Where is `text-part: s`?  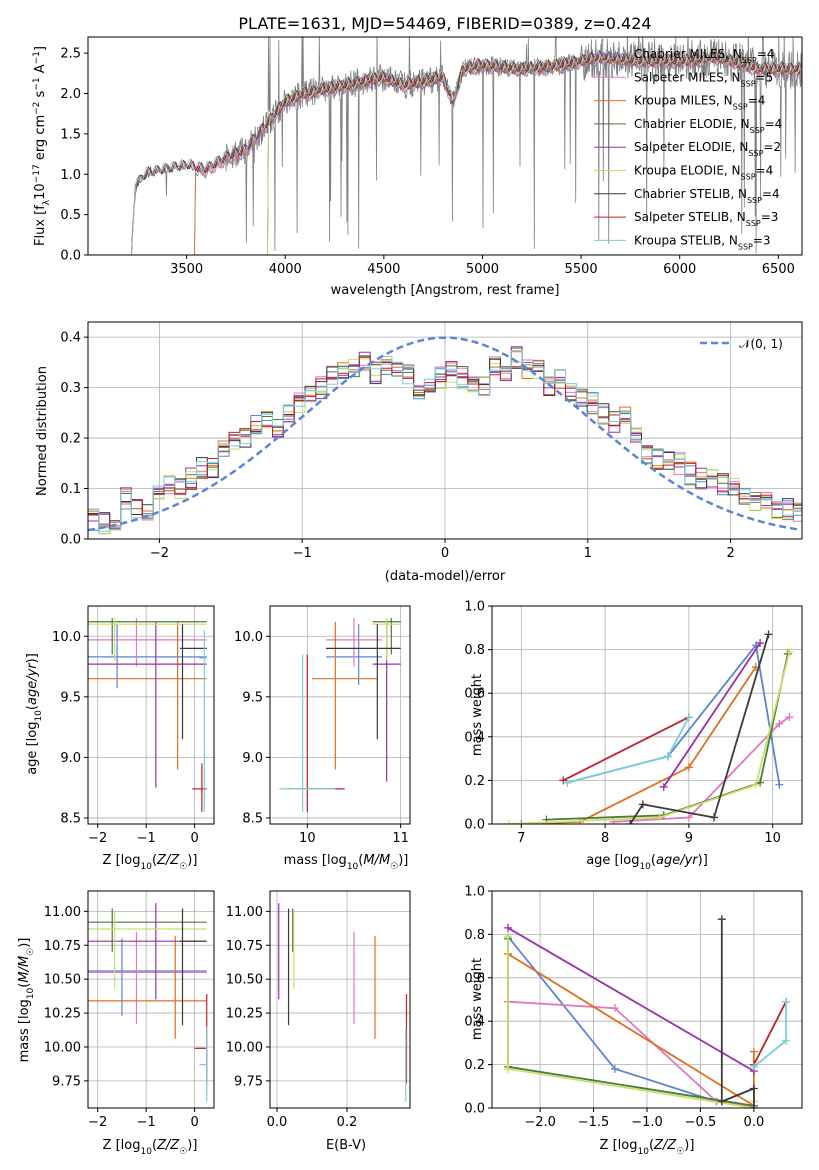
text-part: s is located at coordinates (40, 95).